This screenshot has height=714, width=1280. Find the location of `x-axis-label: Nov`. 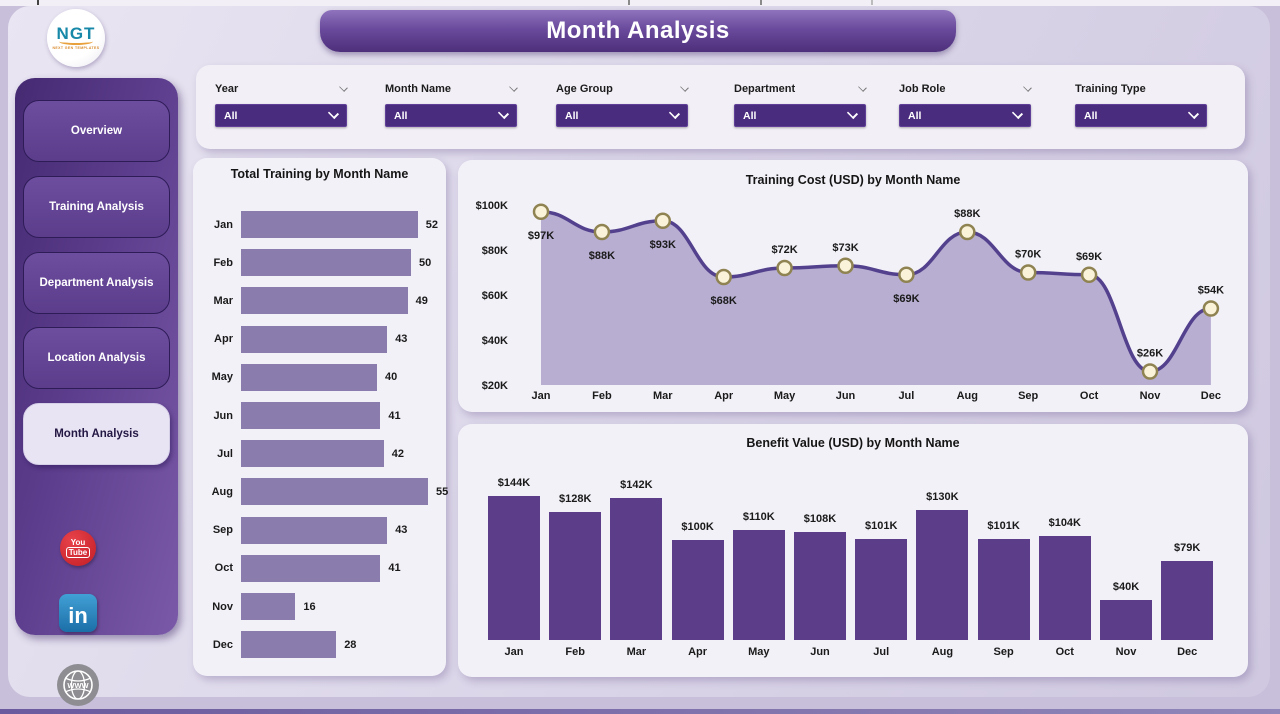

x-axis-label: Nov is located at coordinates (1151, 396).